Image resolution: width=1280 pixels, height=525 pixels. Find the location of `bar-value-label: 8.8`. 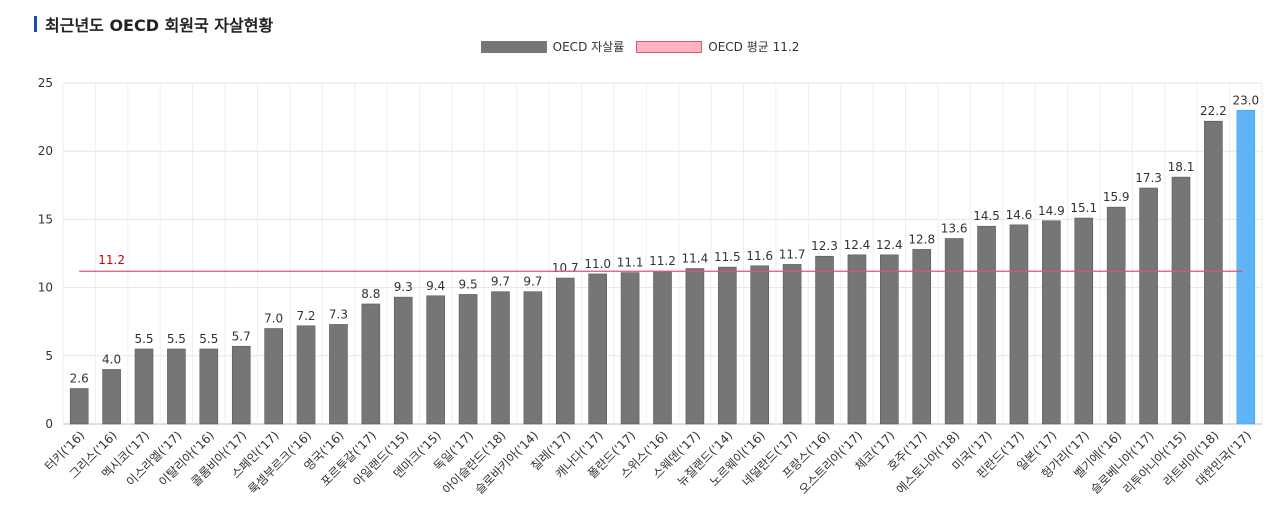

bar-value-label: 8.8 is located at coordinates (370, 294).